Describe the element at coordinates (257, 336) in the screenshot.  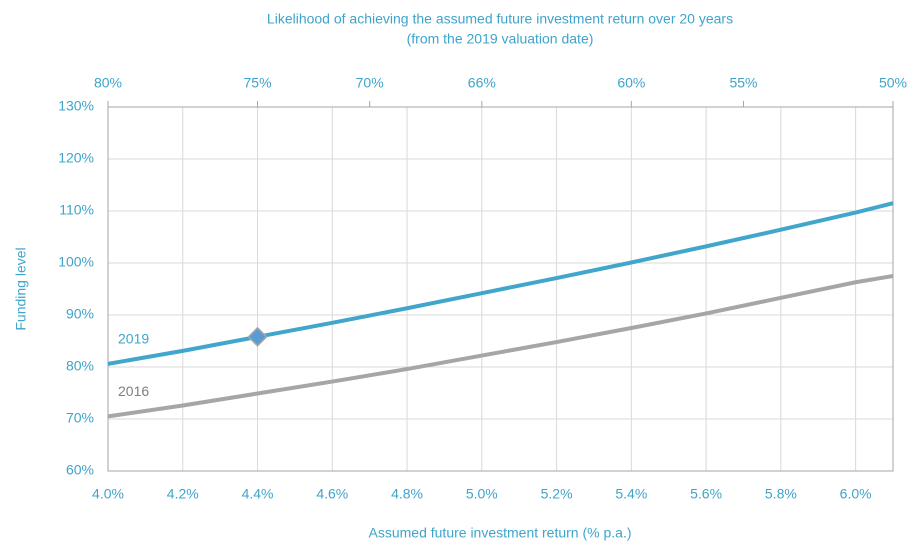
I see `highlight-marker` at that location.